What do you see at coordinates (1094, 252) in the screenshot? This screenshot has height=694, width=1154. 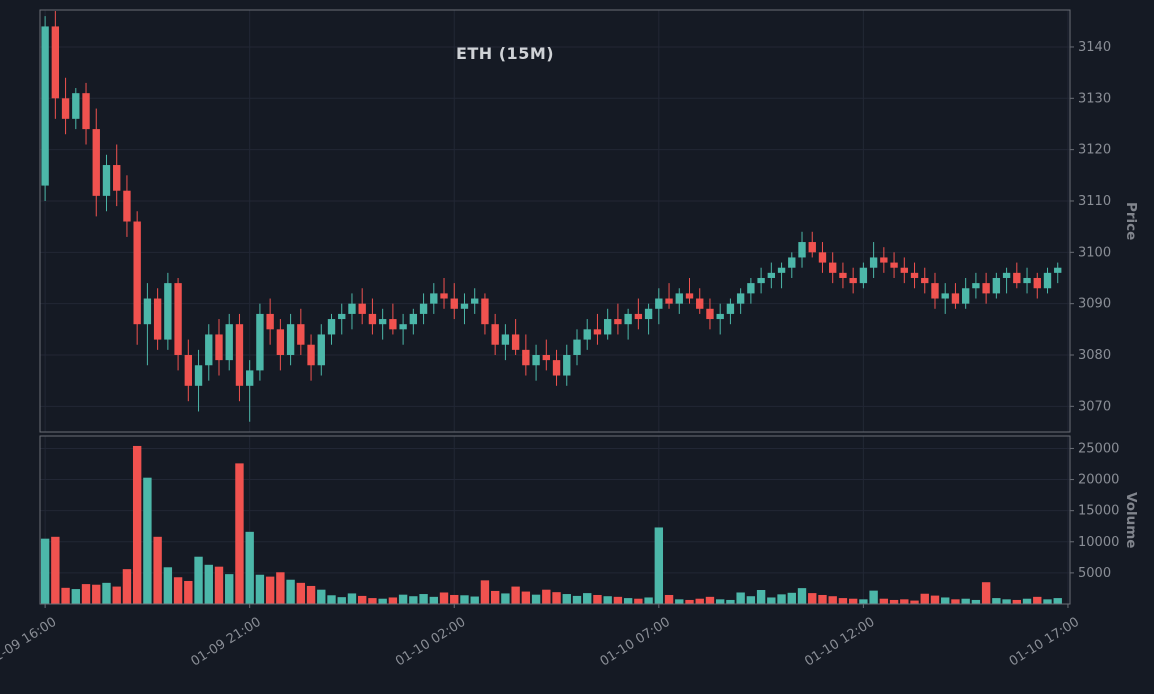 I see `price-tick-label: 3100` at bounding box center [1094, 252].